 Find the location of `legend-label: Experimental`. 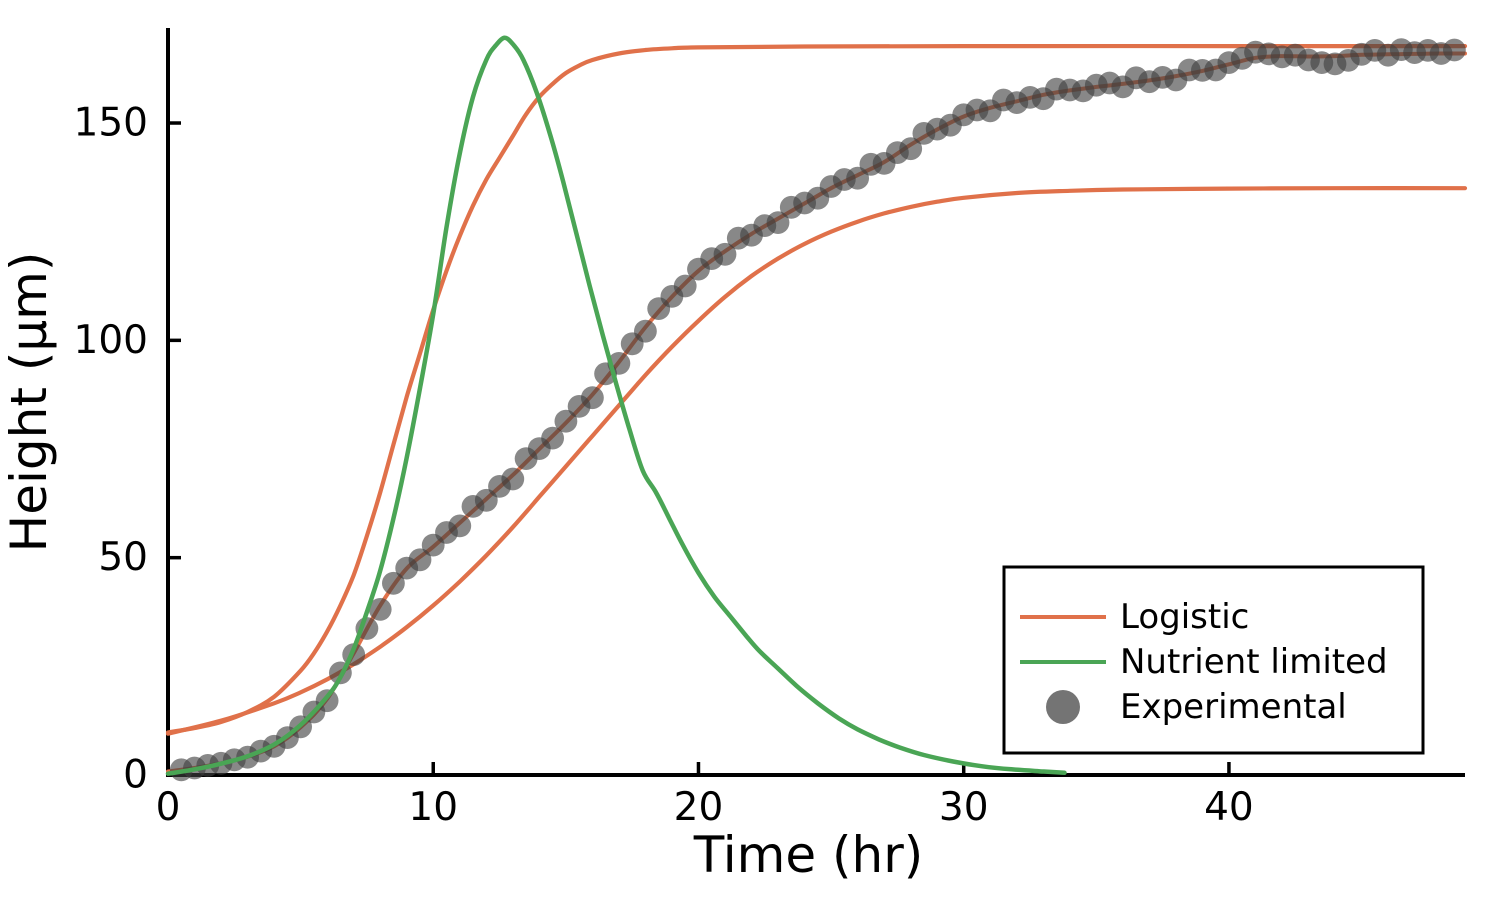

legend-label: Experimental is located at coordinates (1233, 707).